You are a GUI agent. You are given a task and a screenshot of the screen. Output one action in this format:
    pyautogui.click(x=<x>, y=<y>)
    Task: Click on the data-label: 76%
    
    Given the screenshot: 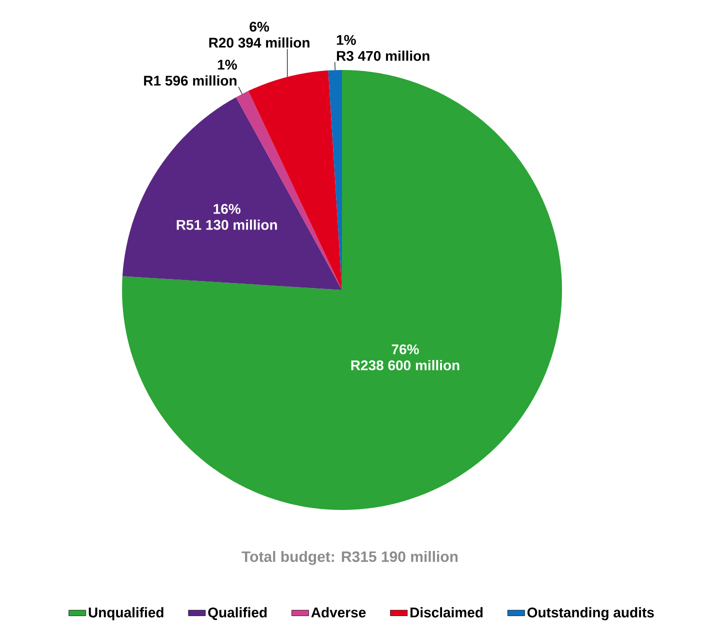 What is the action you would take?
    pyautogui.click(x=405, y=349)
    